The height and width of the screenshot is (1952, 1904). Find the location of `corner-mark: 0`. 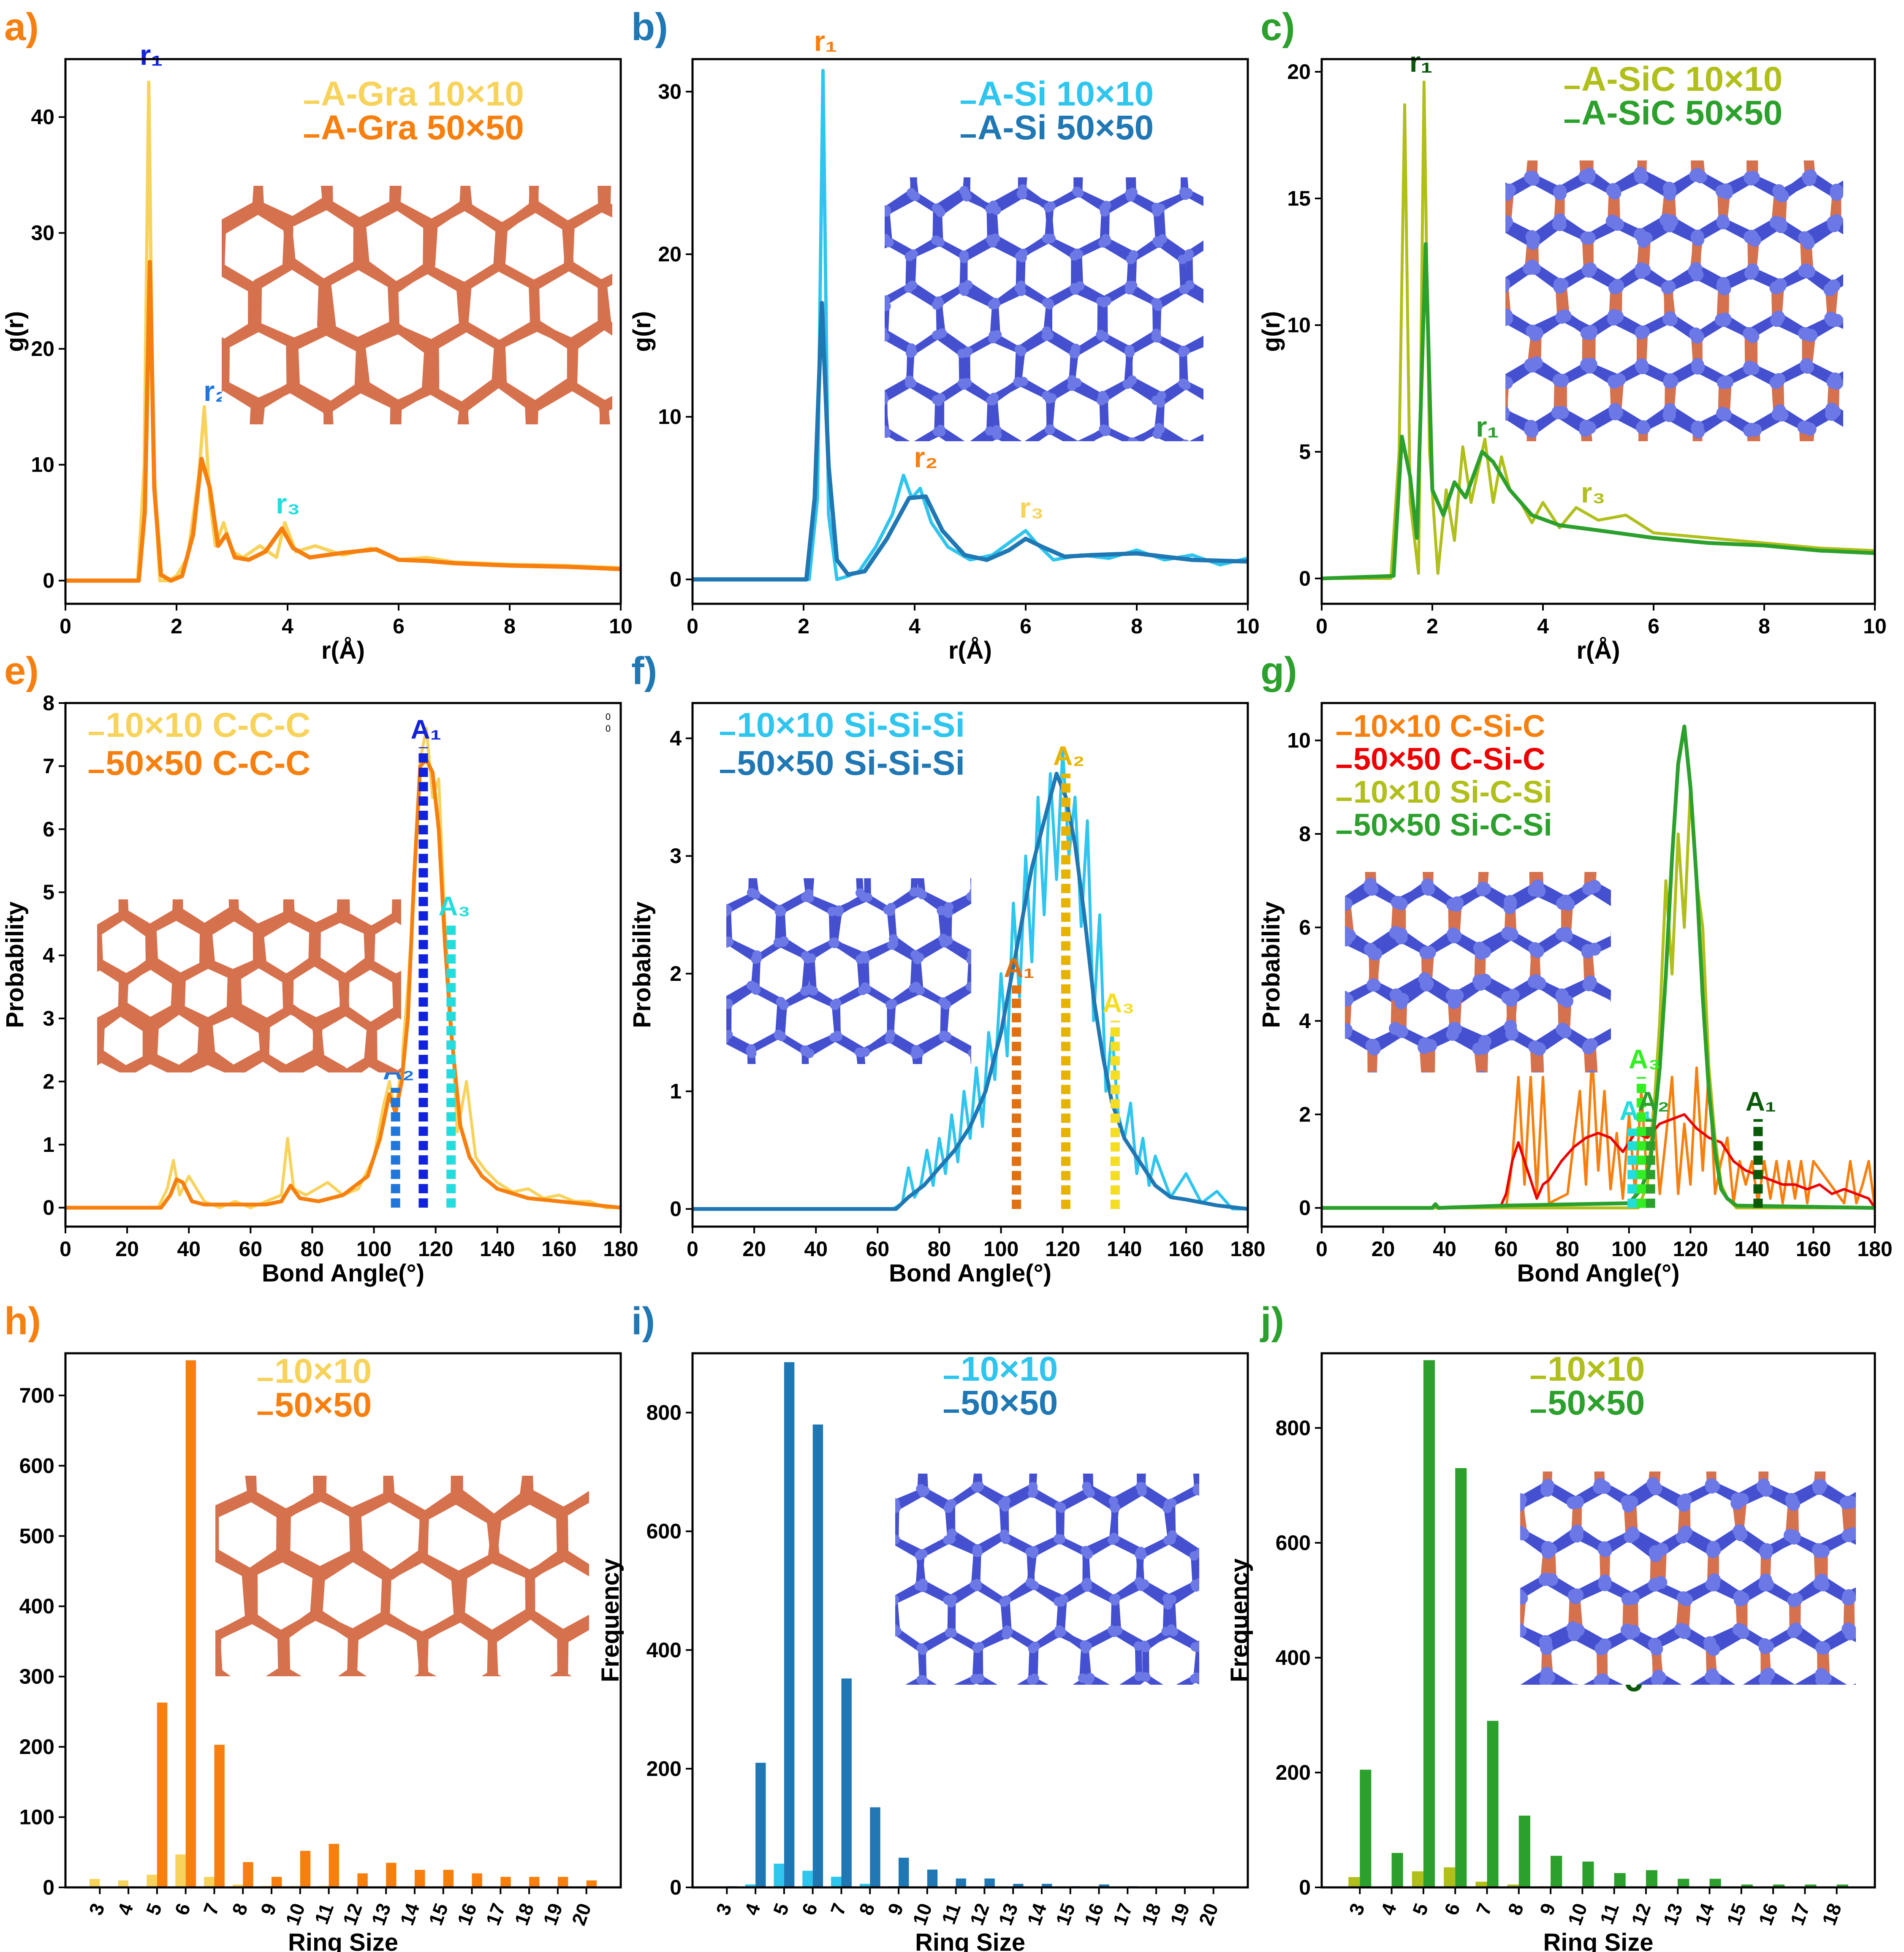

corner-mark: 0 is located at coordinates (608, 717).